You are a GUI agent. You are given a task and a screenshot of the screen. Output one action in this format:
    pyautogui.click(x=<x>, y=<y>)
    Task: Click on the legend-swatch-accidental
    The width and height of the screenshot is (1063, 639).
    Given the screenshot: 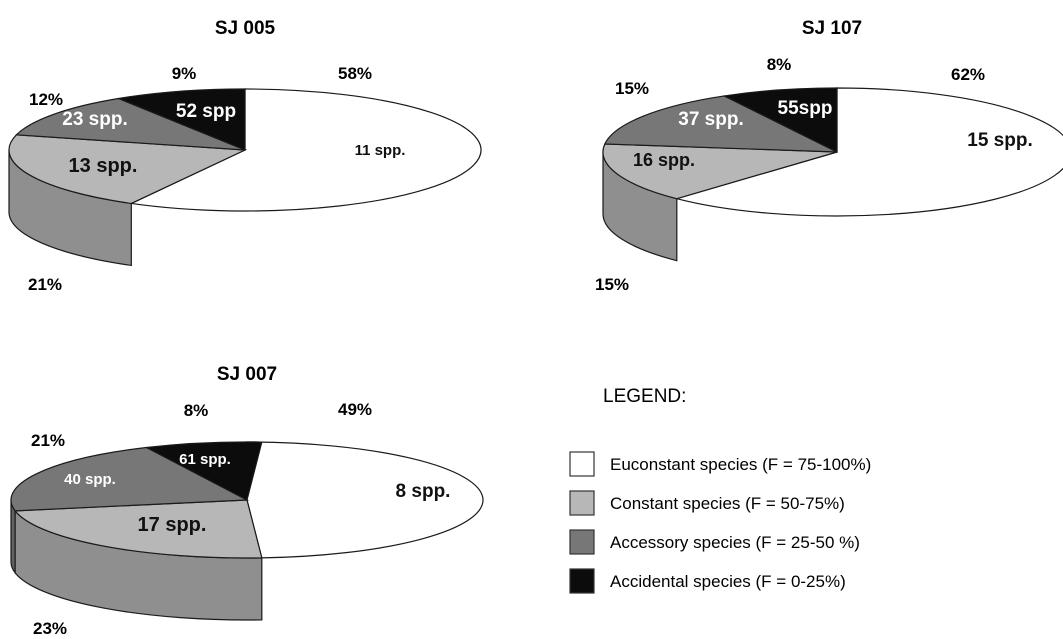 What is the action you would take?
    pyautogui.click(x=582, y=581)
    